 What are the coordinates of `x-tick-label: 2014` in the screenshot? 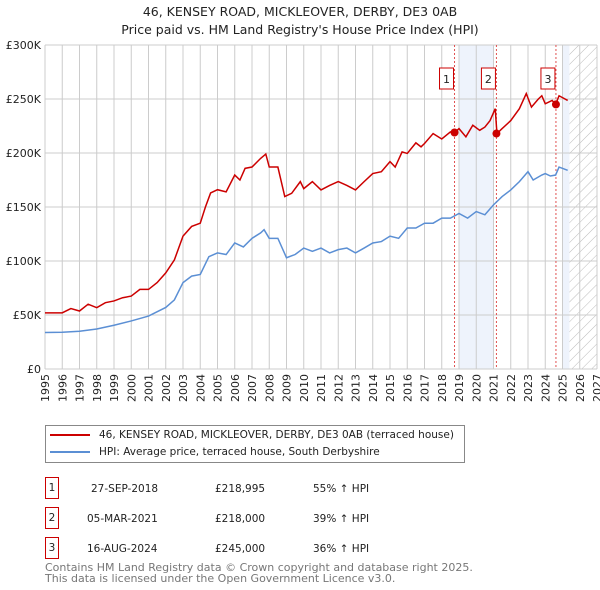 It's located at (373, 388).